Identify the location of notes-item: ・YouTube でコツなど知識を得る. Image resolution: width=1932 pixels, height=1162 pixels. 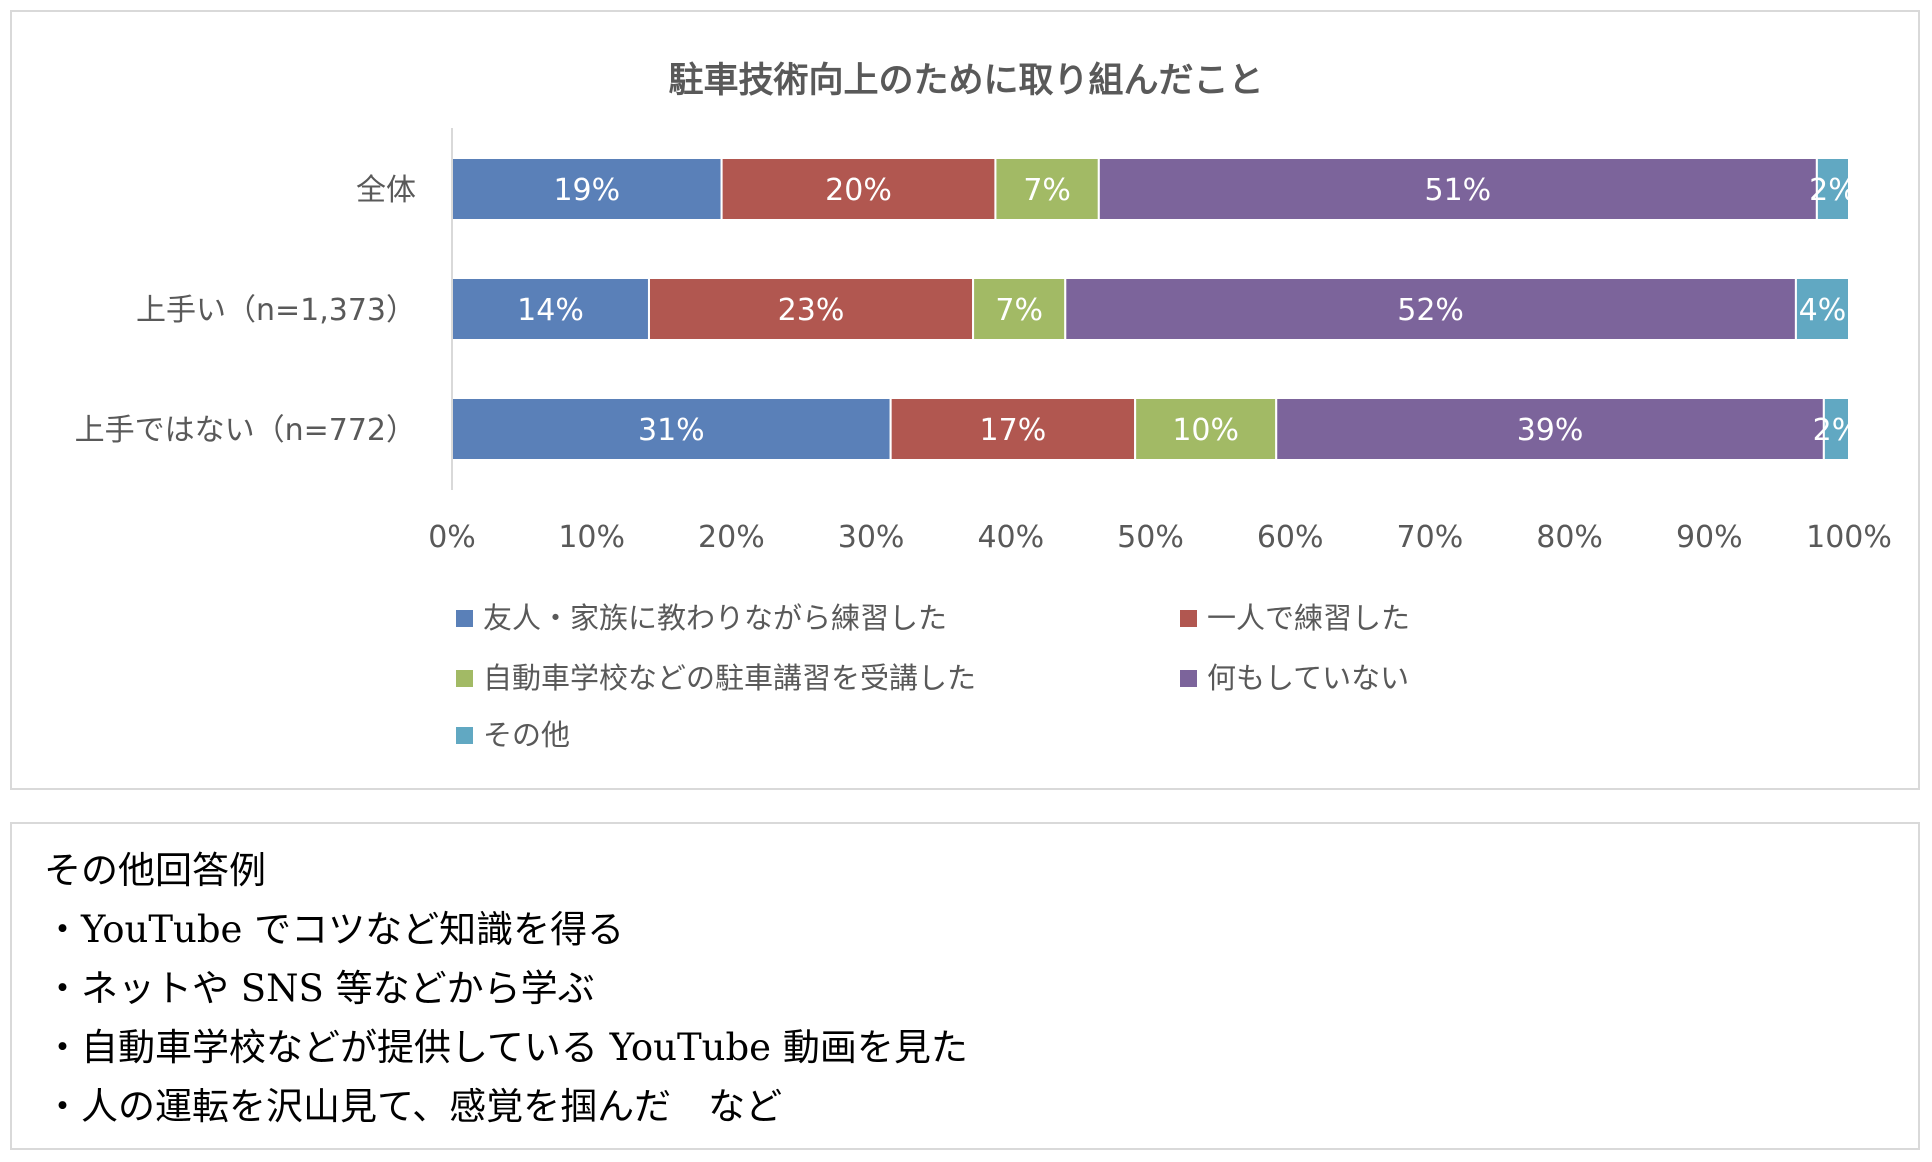
(334, 929).